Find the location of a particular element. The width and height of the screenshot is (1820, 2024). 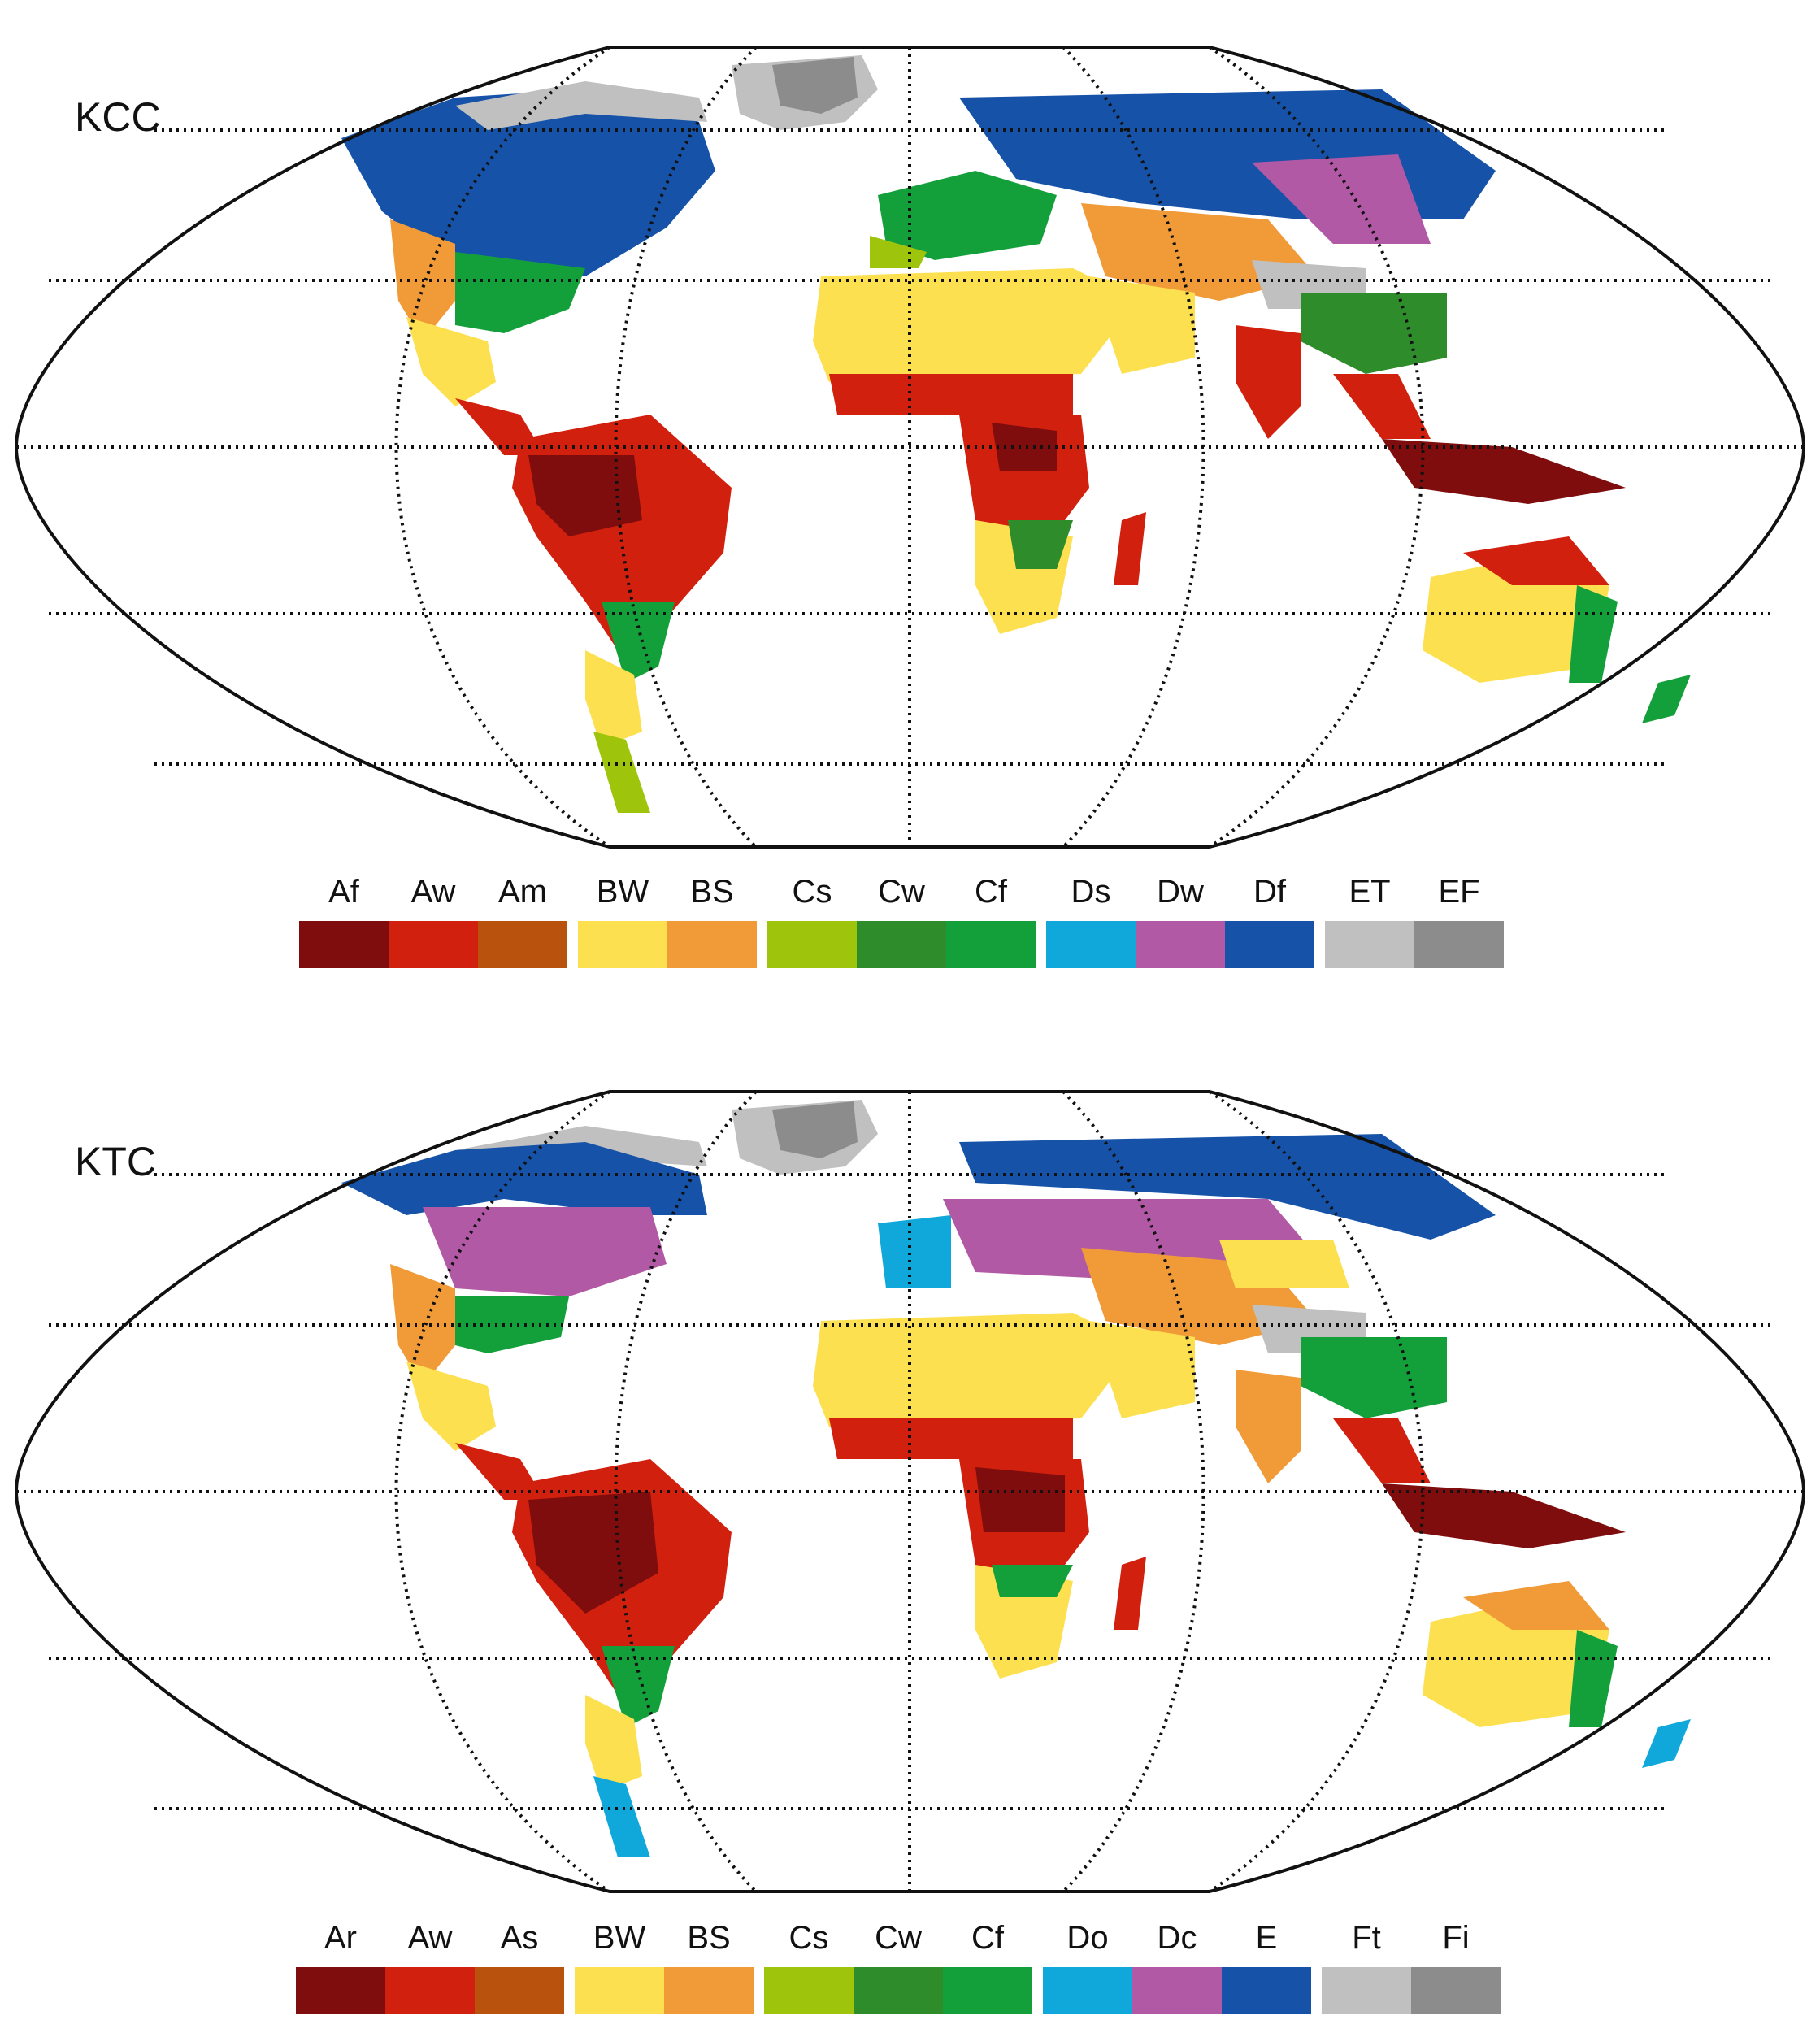

legend-swatch-dw is located at coordinates (1180, 944).